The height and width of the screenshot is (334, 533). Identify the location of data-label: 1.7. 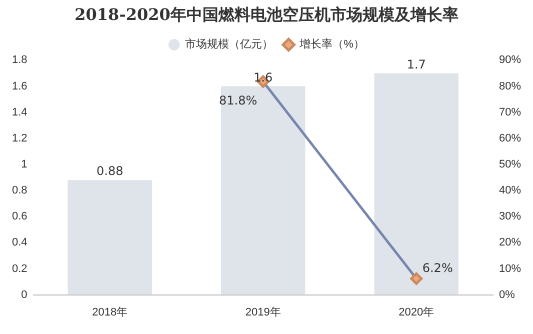
(416, 64).